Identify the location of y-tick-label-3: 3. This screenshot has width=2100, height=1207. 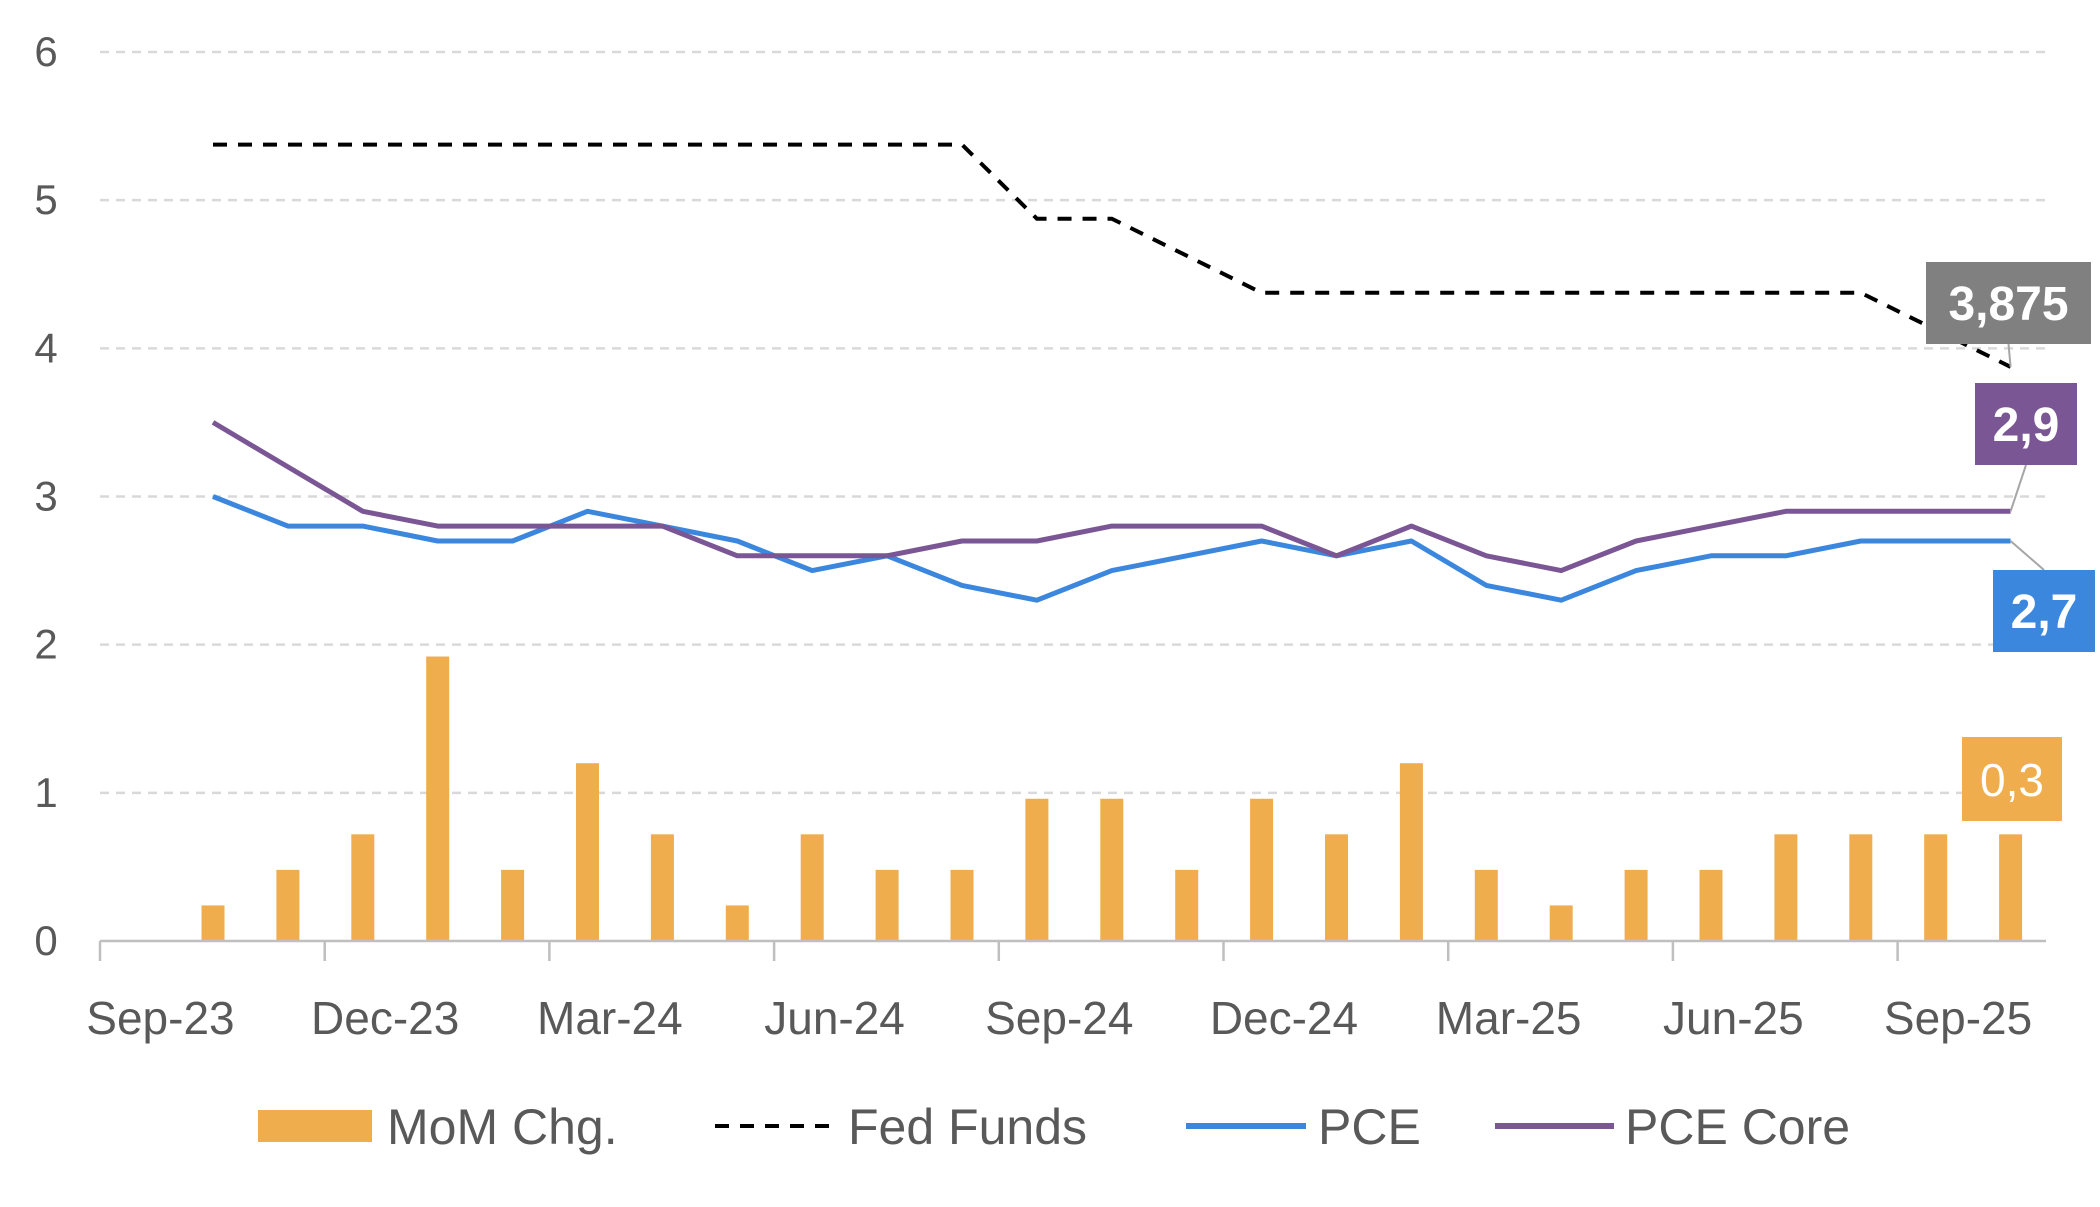
(45, 496).